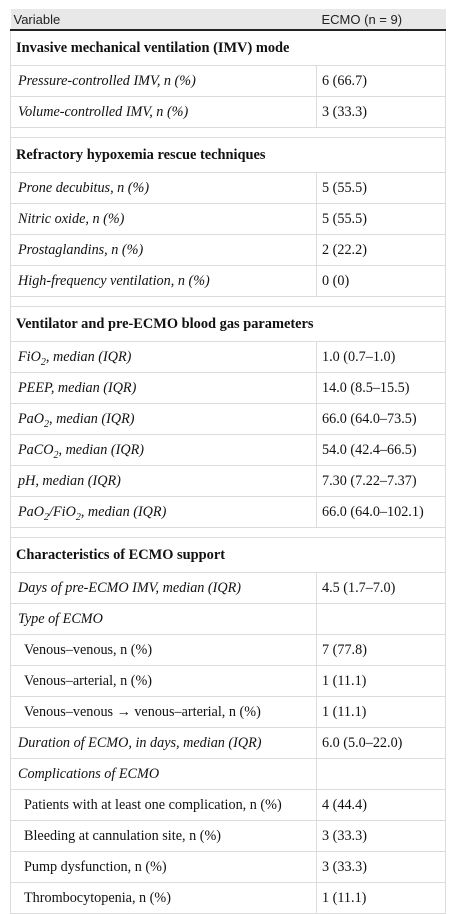  What do you see at coordinates (381, 81) in the screenshot?
I see `row-value: 6 (66.7)` at bounding box center [381, 81].